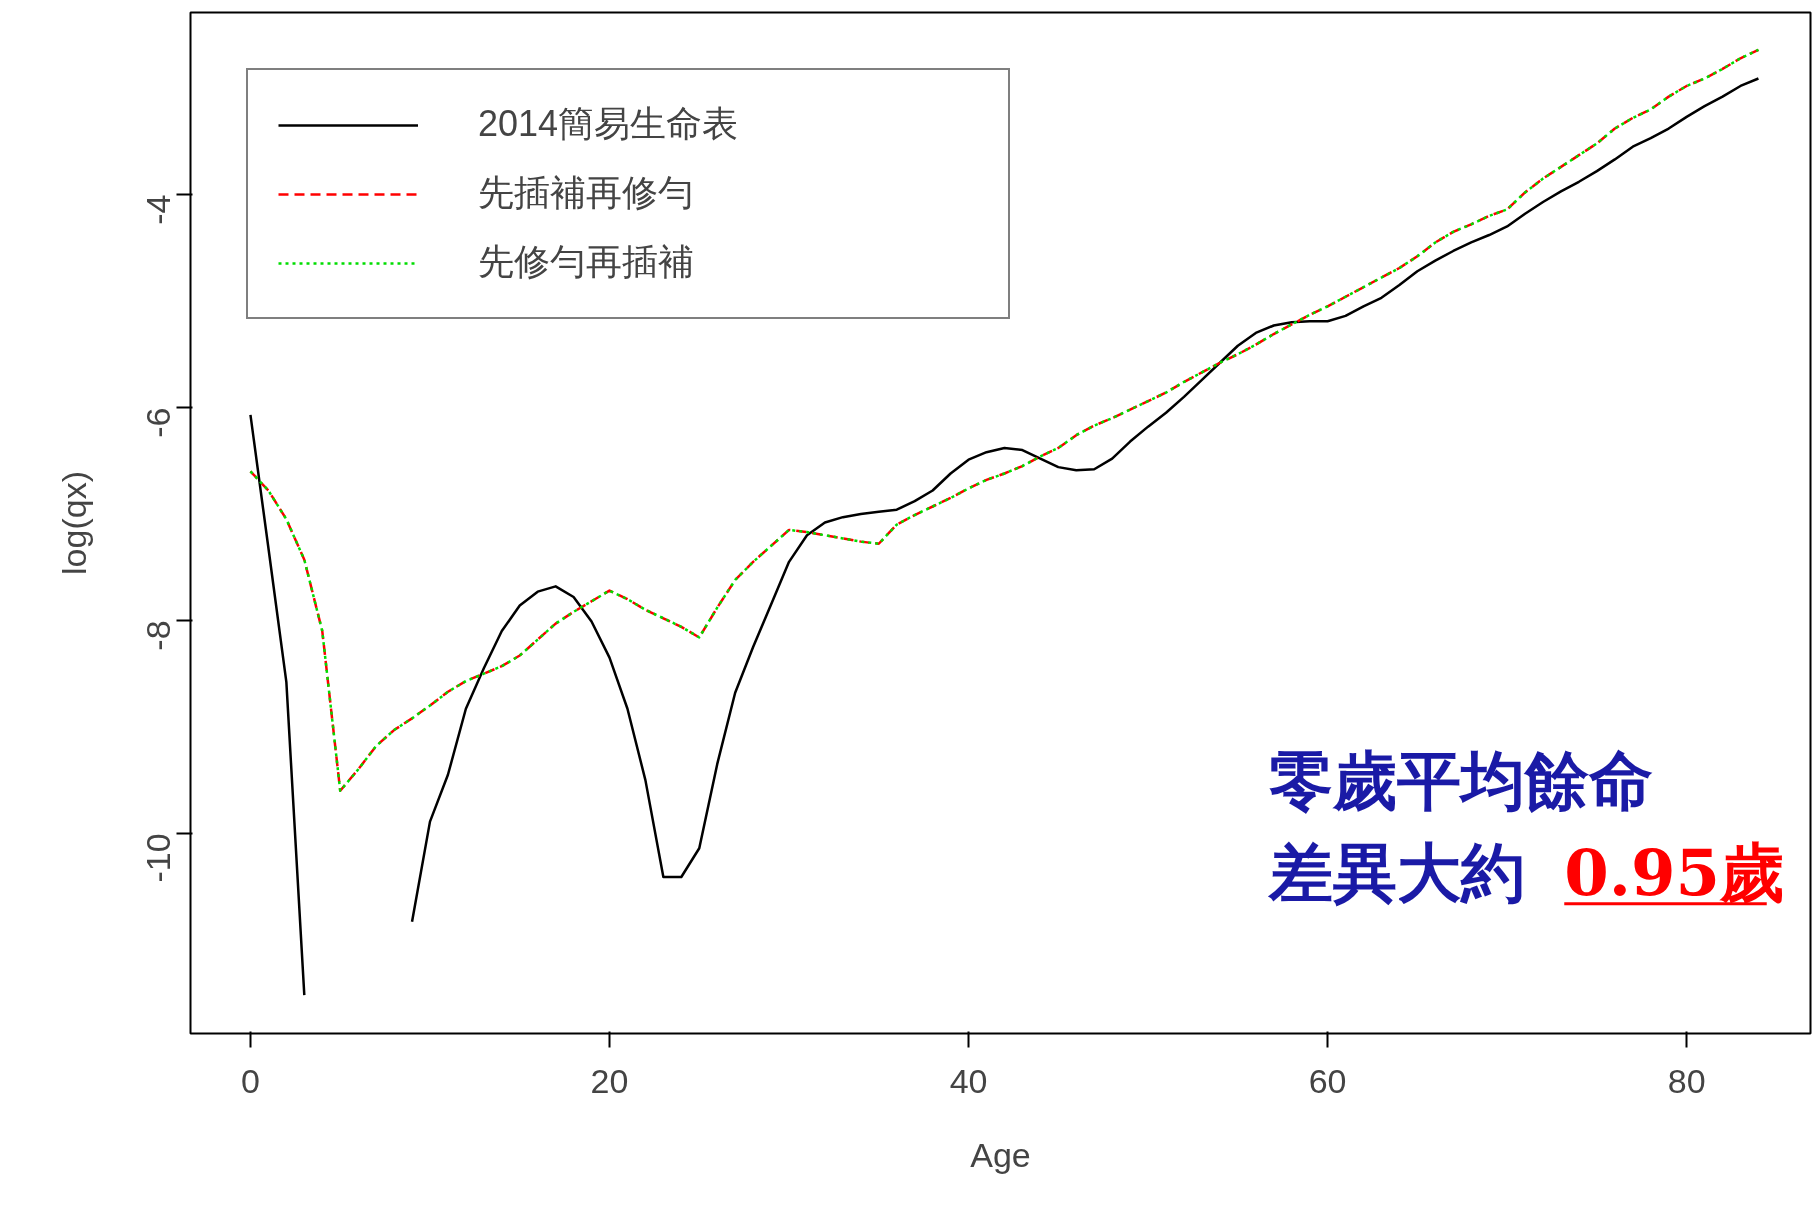 This screenshot has width=1814, height=1223. What do you see at coordinates (158, 635) in the screenshot?
I see `y-tick-label: -8` at bounding box center [158, 635].